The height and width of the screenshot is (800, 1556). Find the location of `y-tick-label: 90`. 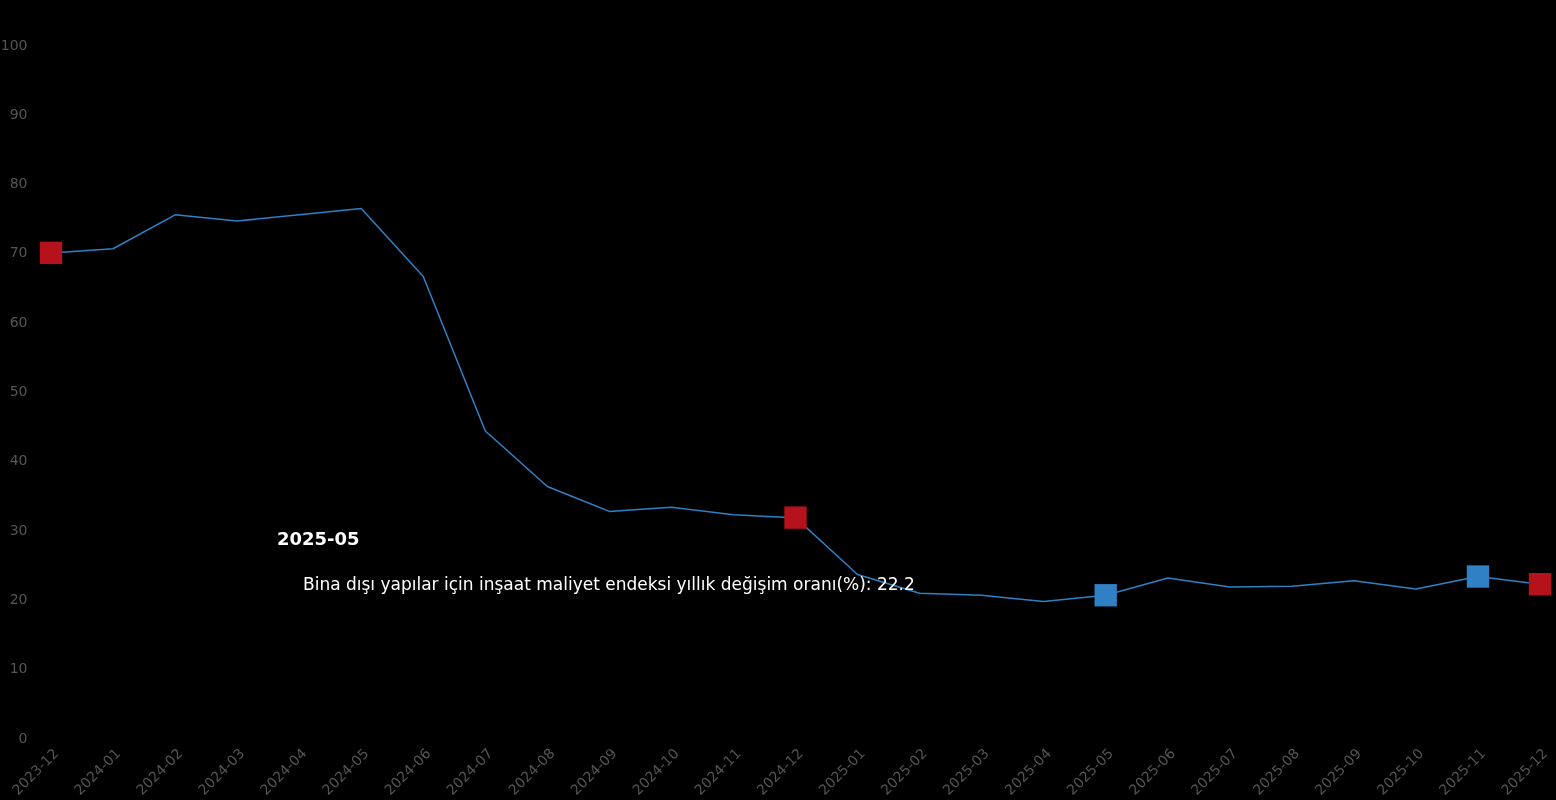

y-tick-label: 90 is located at coordinates (18, 113).